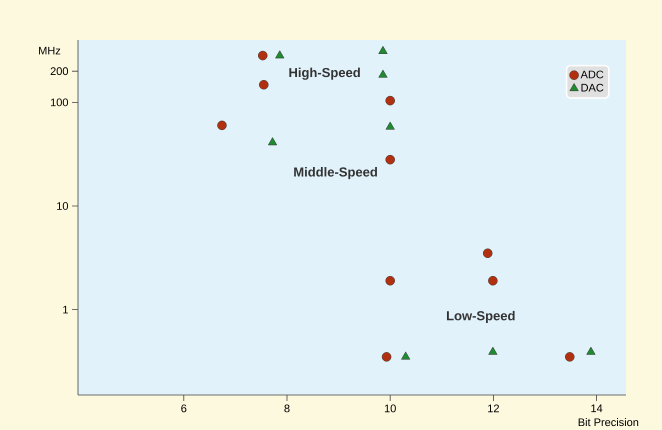 The image size is (662, 430). Describe the element at coordinates (592, 74) in the screenshot. I see `legend-label: ADC` at that location.